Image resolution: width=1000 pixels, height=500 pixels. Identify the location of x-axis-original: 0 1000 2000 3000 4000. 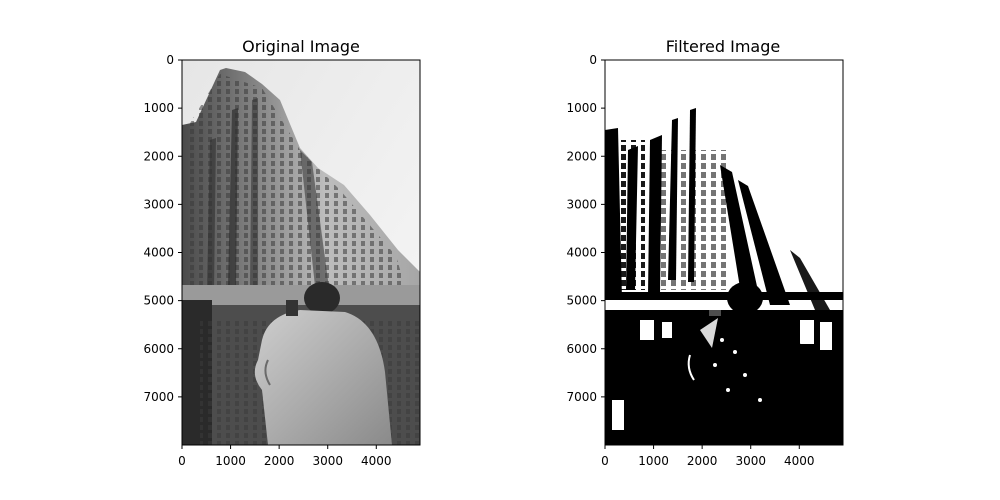
(285, 456).